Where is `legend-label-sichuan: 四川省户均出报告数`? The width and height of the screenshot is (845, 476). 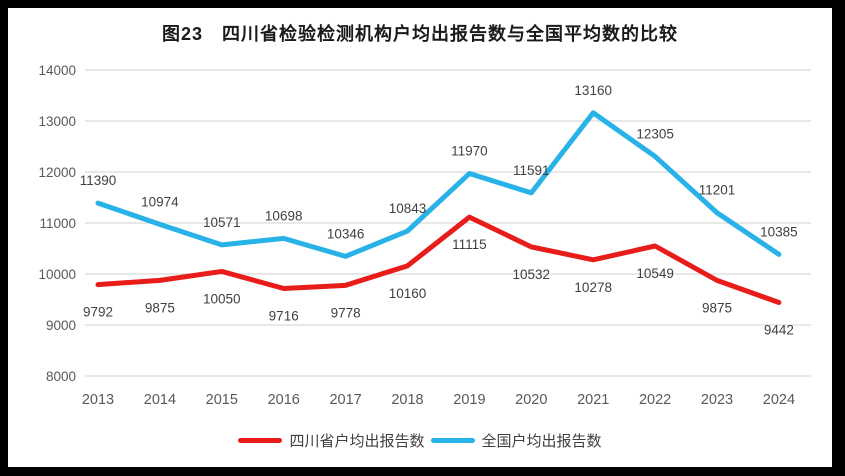 legend-label-sichuan: 四川省户均出报告数 is located at coordinates (357, 441).